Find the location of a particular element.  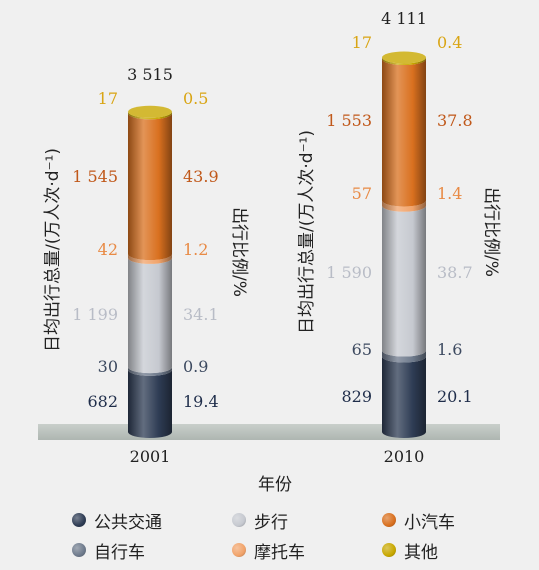

legend-item-5: 其他 is located at coordinates (447, 550).